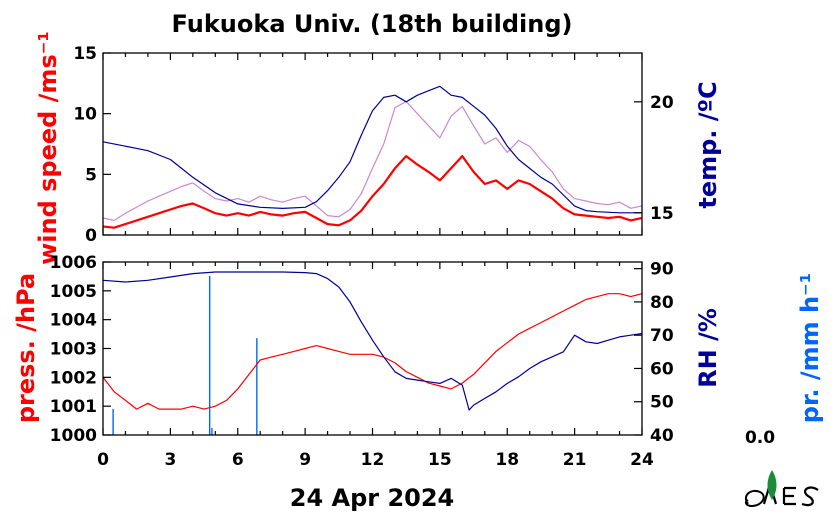  Describe the element at coordinates (73, 263) in the screenshot. I see `left-tick-label: 1006` at that location.